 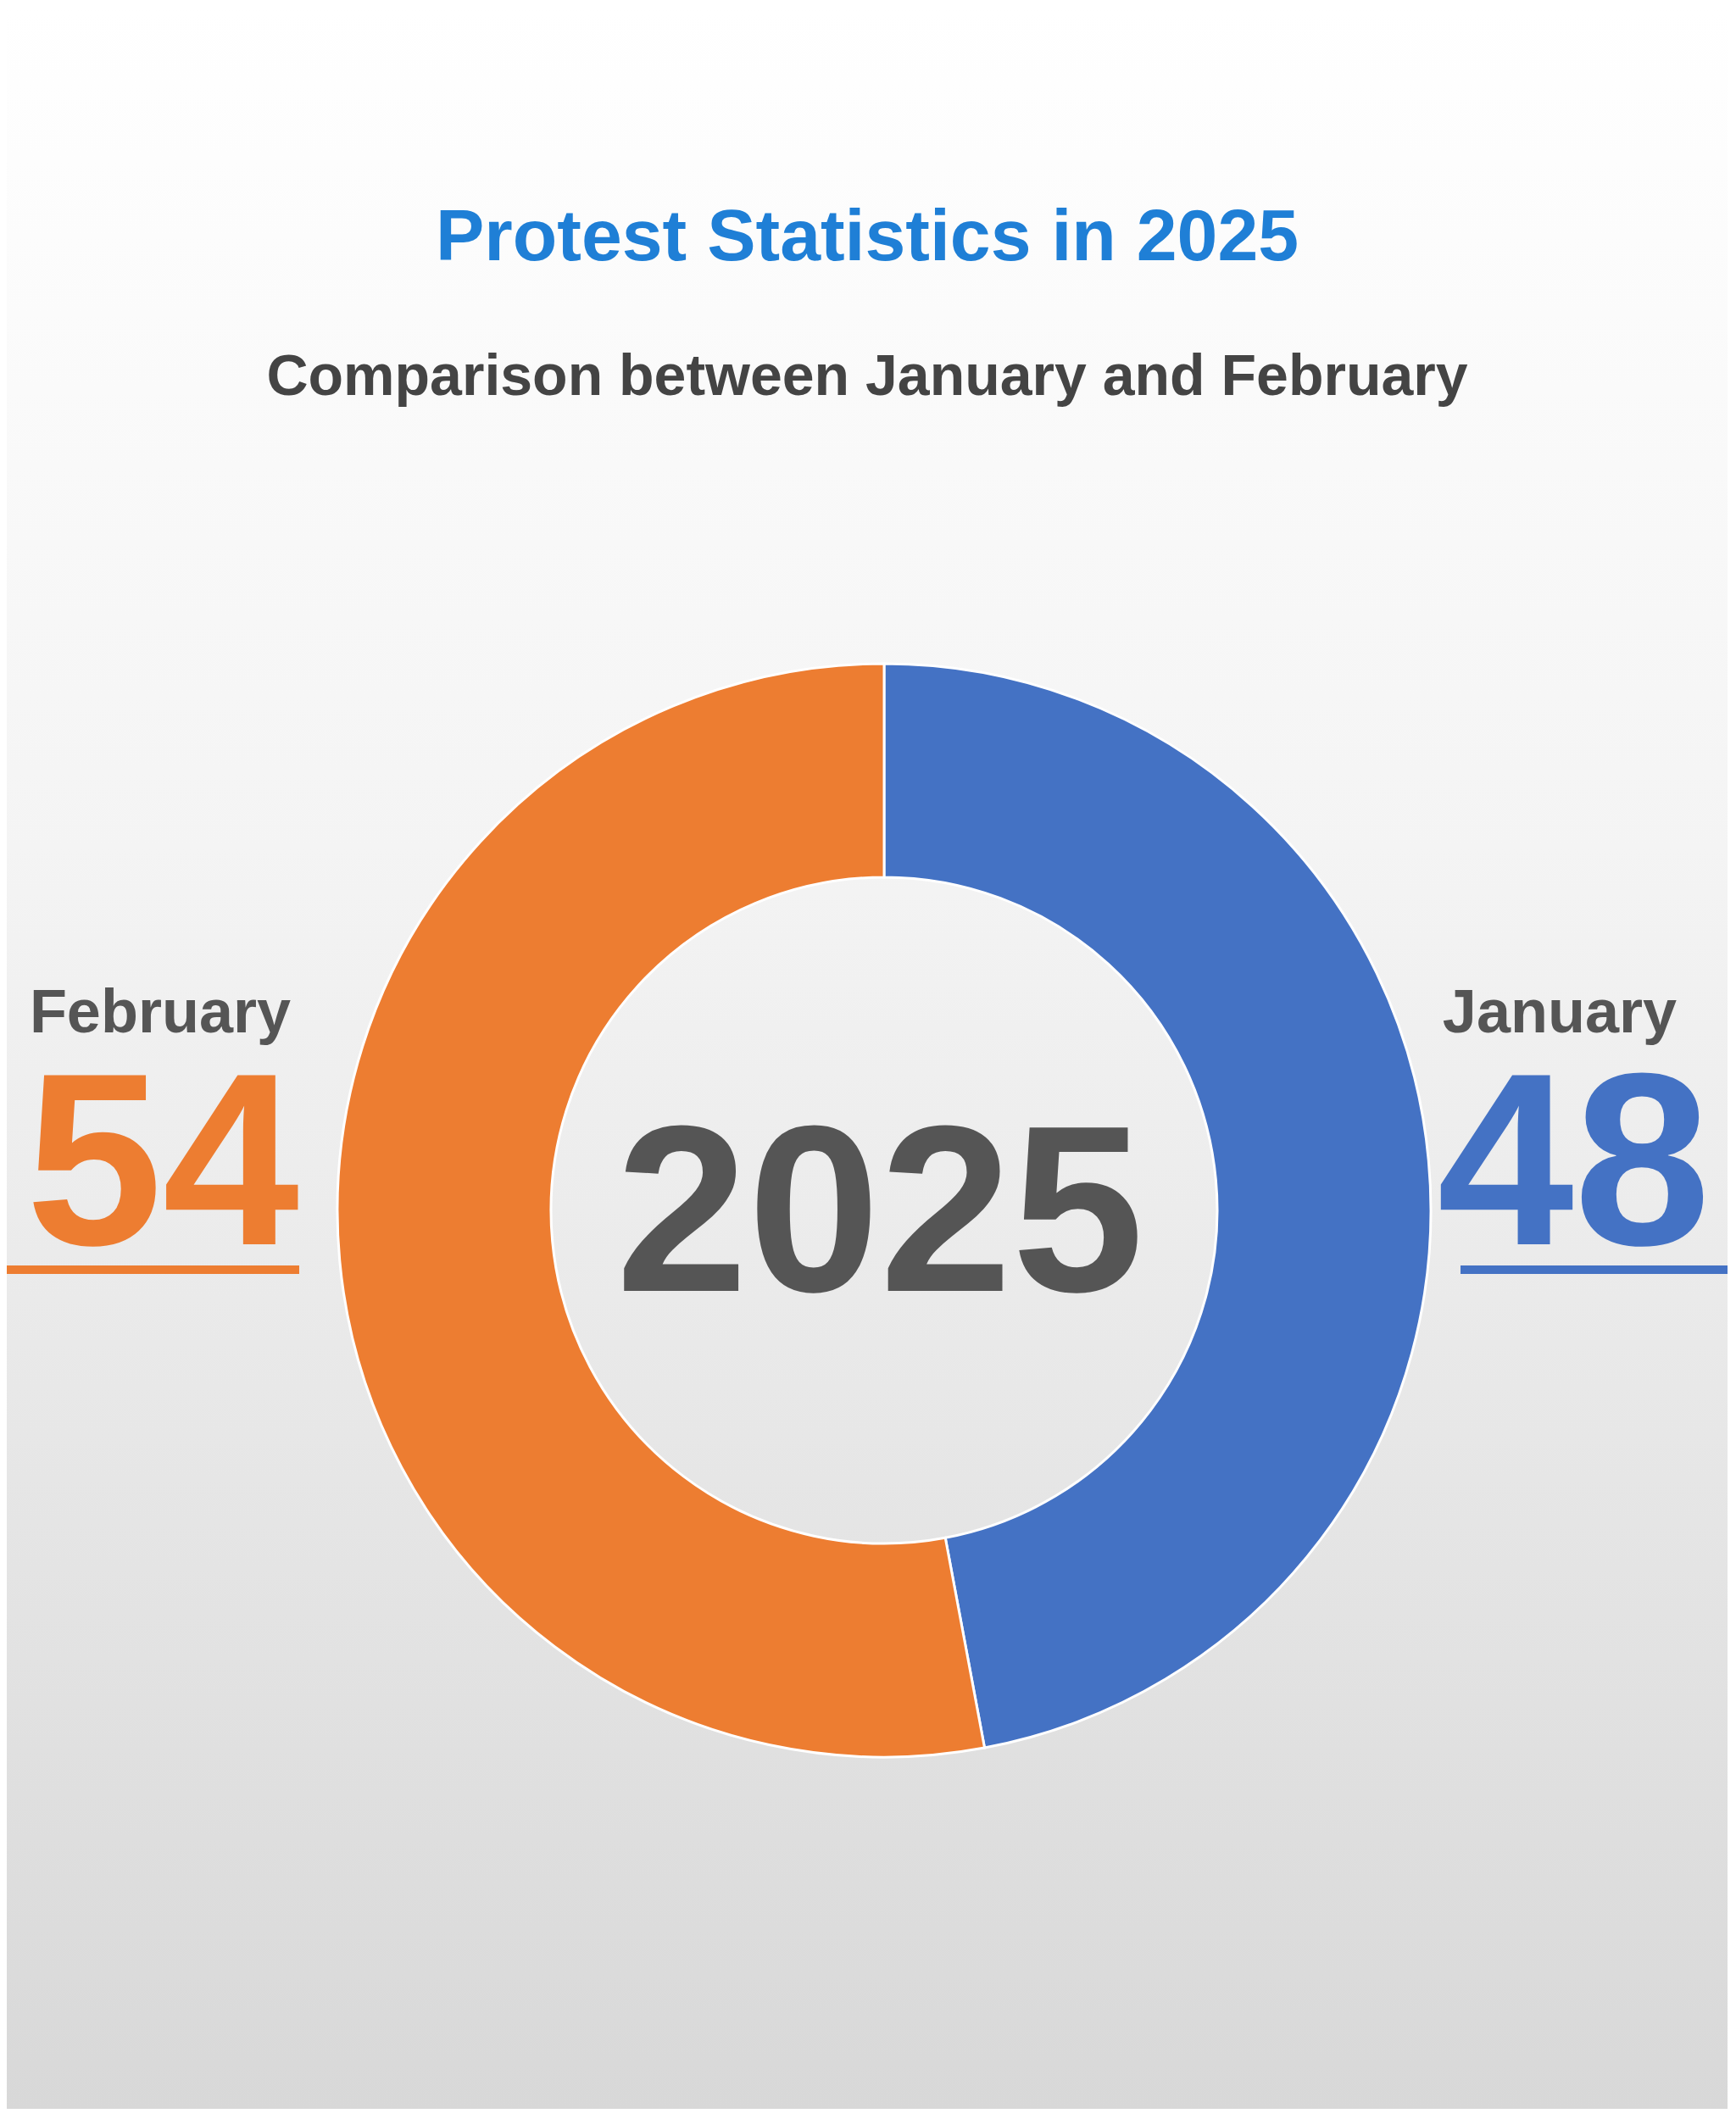 What do you see at coordinates (880, 1208) in the screenshot?
I see `text: 2025` at bounding box center [880, 1208].